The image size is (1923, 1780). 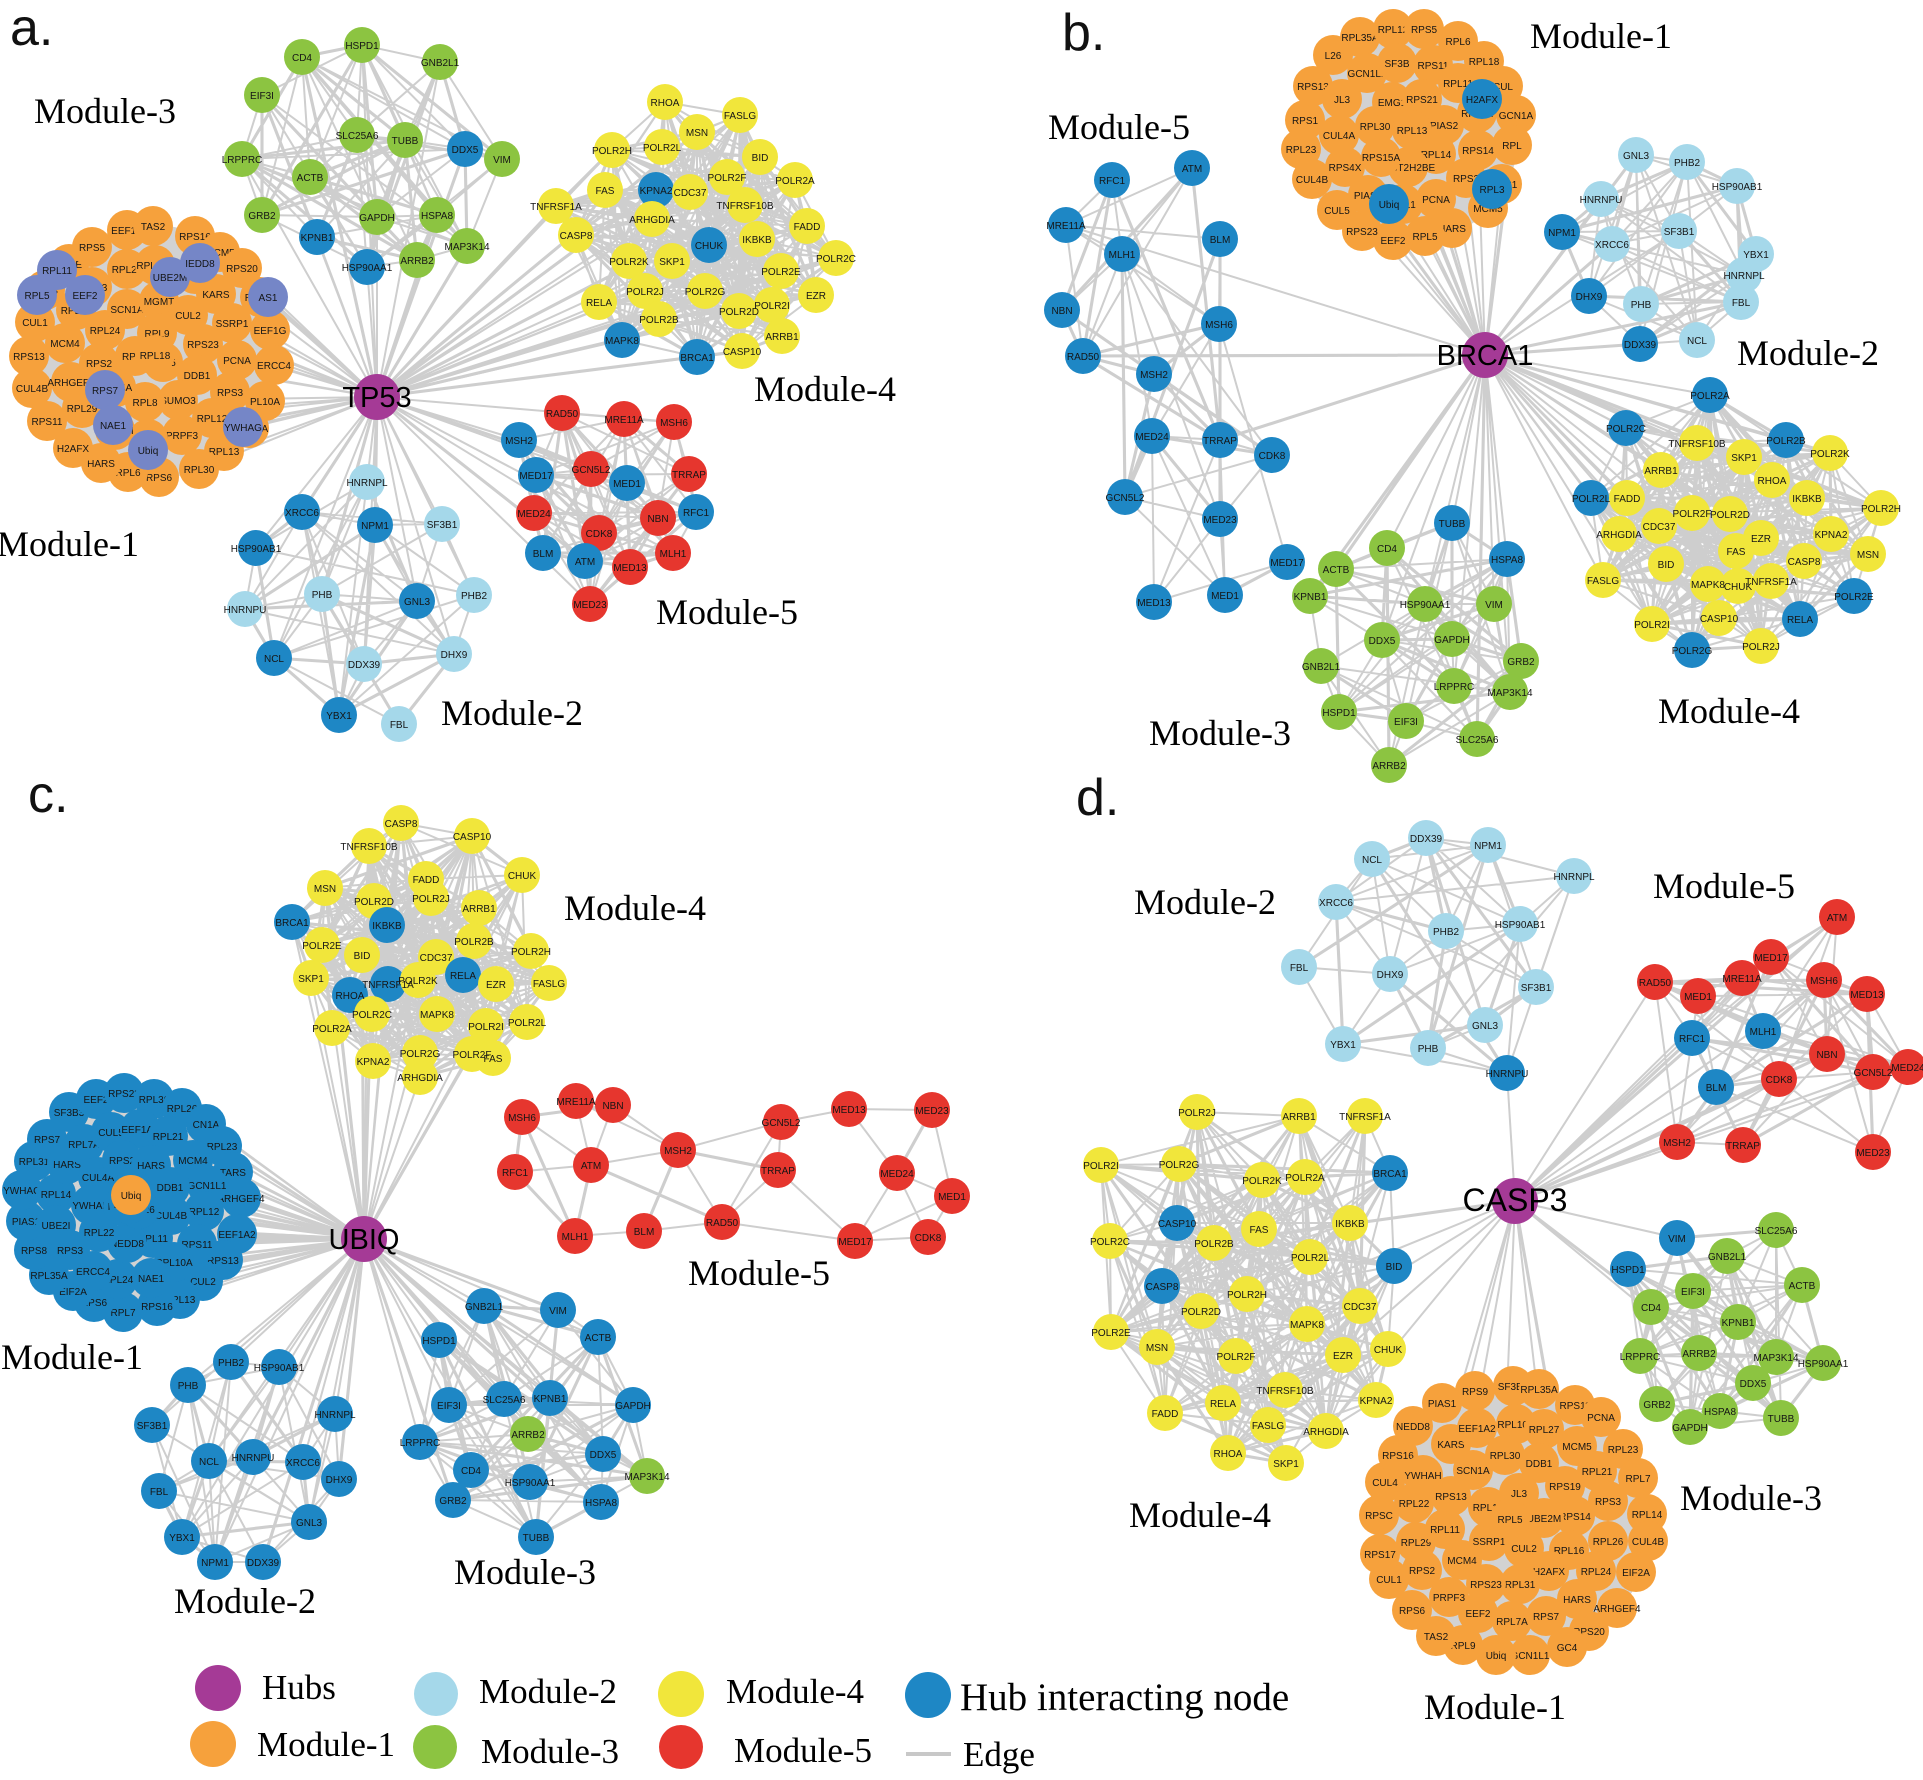 What do you see at coordinates (1601, 36) in the screenshot?
I see `svg-text: Module-1` at bounding box center [1601, 36].